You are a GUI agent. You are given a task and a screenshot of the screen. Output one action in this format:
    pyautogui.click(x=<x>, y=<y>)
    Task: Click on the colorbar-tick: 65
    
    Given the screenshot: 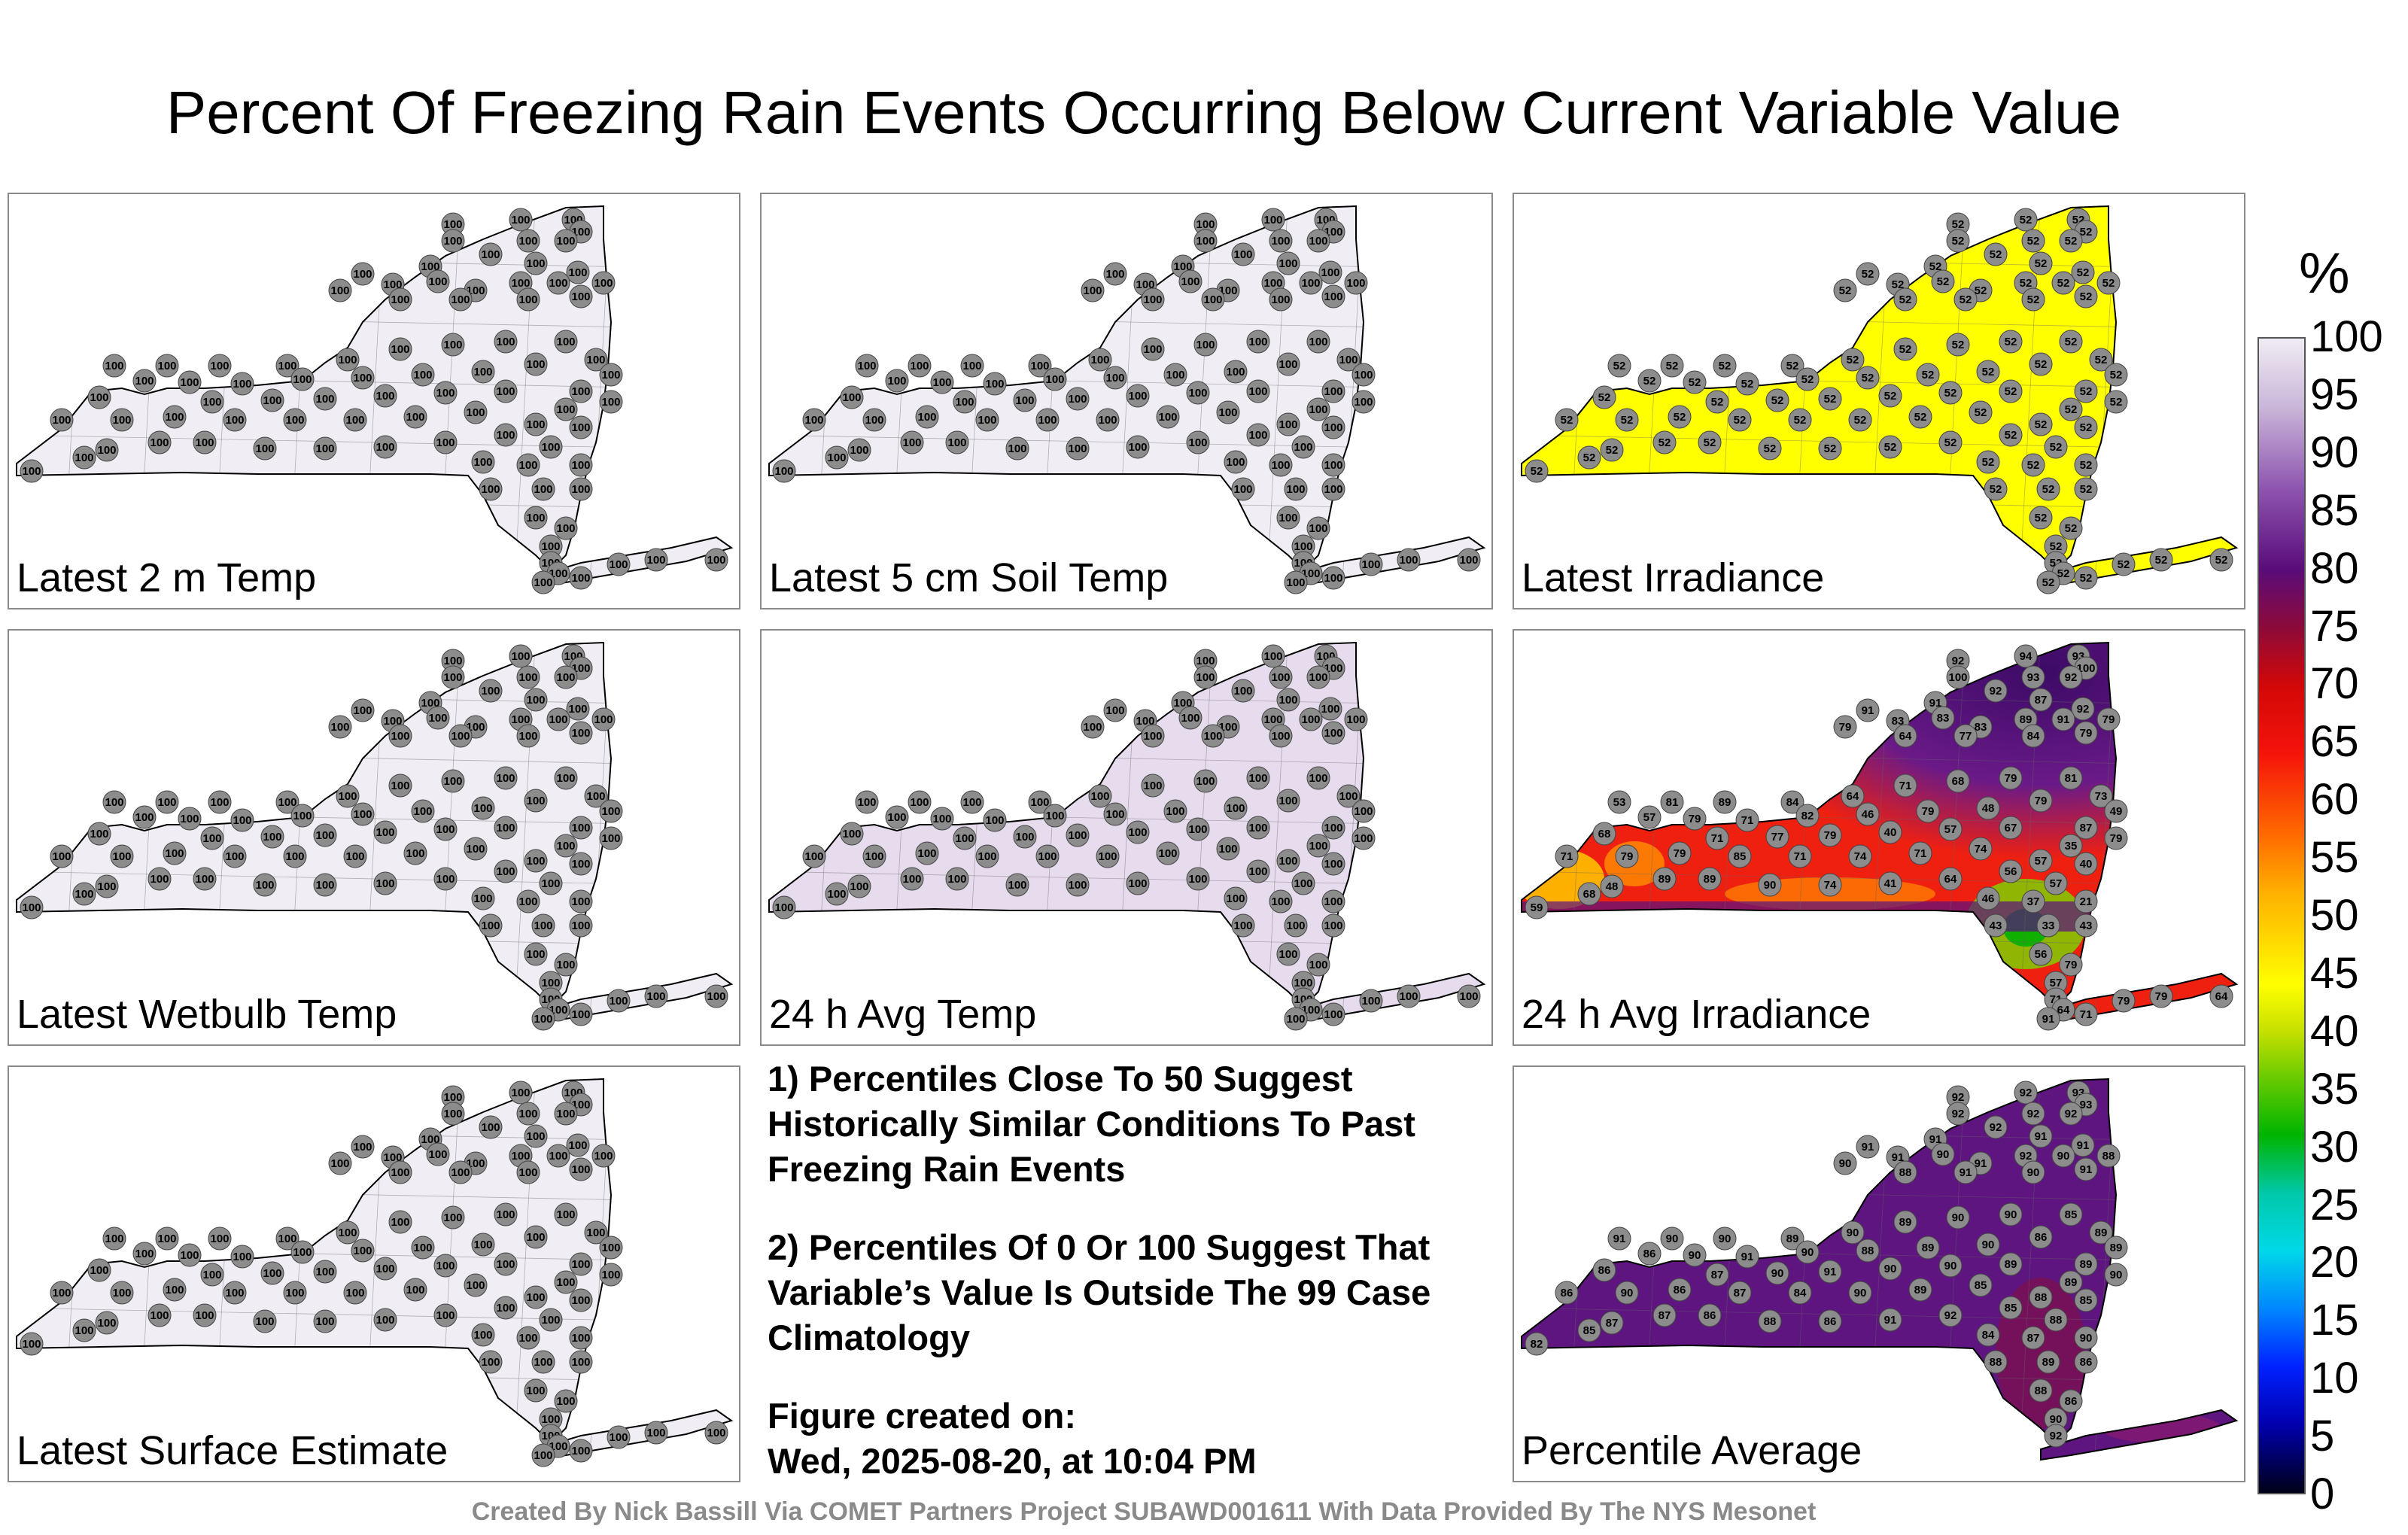 What is the action you would take?
    pyautogui.click(x=2334, y=742)
    